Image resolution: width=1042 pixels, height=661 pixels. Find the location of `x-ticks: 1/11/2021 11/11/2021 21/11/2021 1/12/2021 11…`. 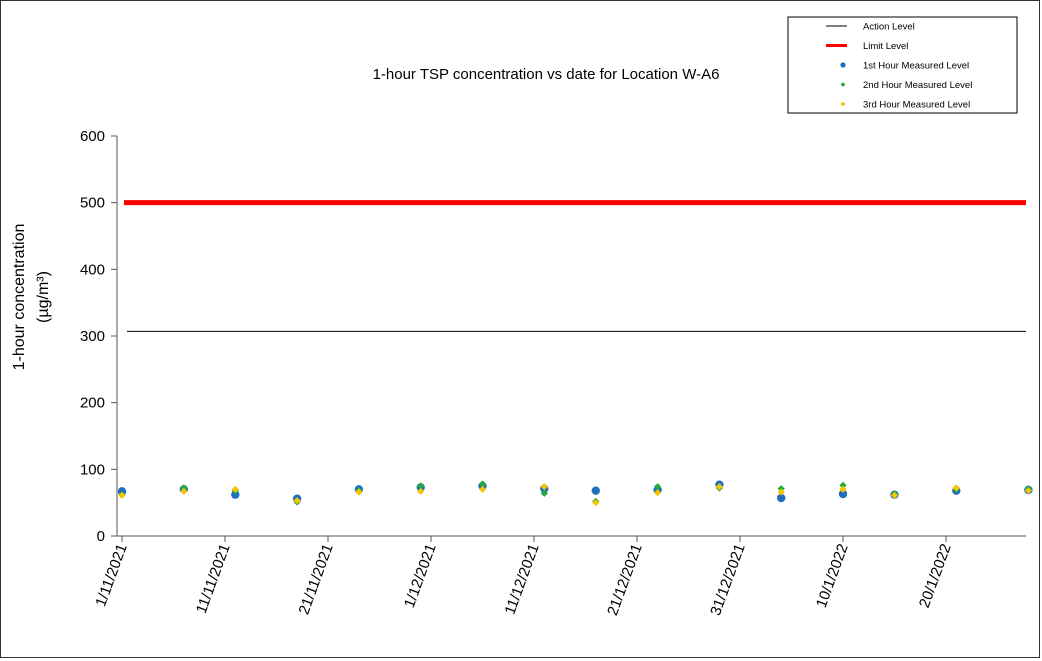

x-ticks: 1/11/2021 11/11/2021 21/11/2021 1/12/2021 11… is located at coordinates (523, 577).